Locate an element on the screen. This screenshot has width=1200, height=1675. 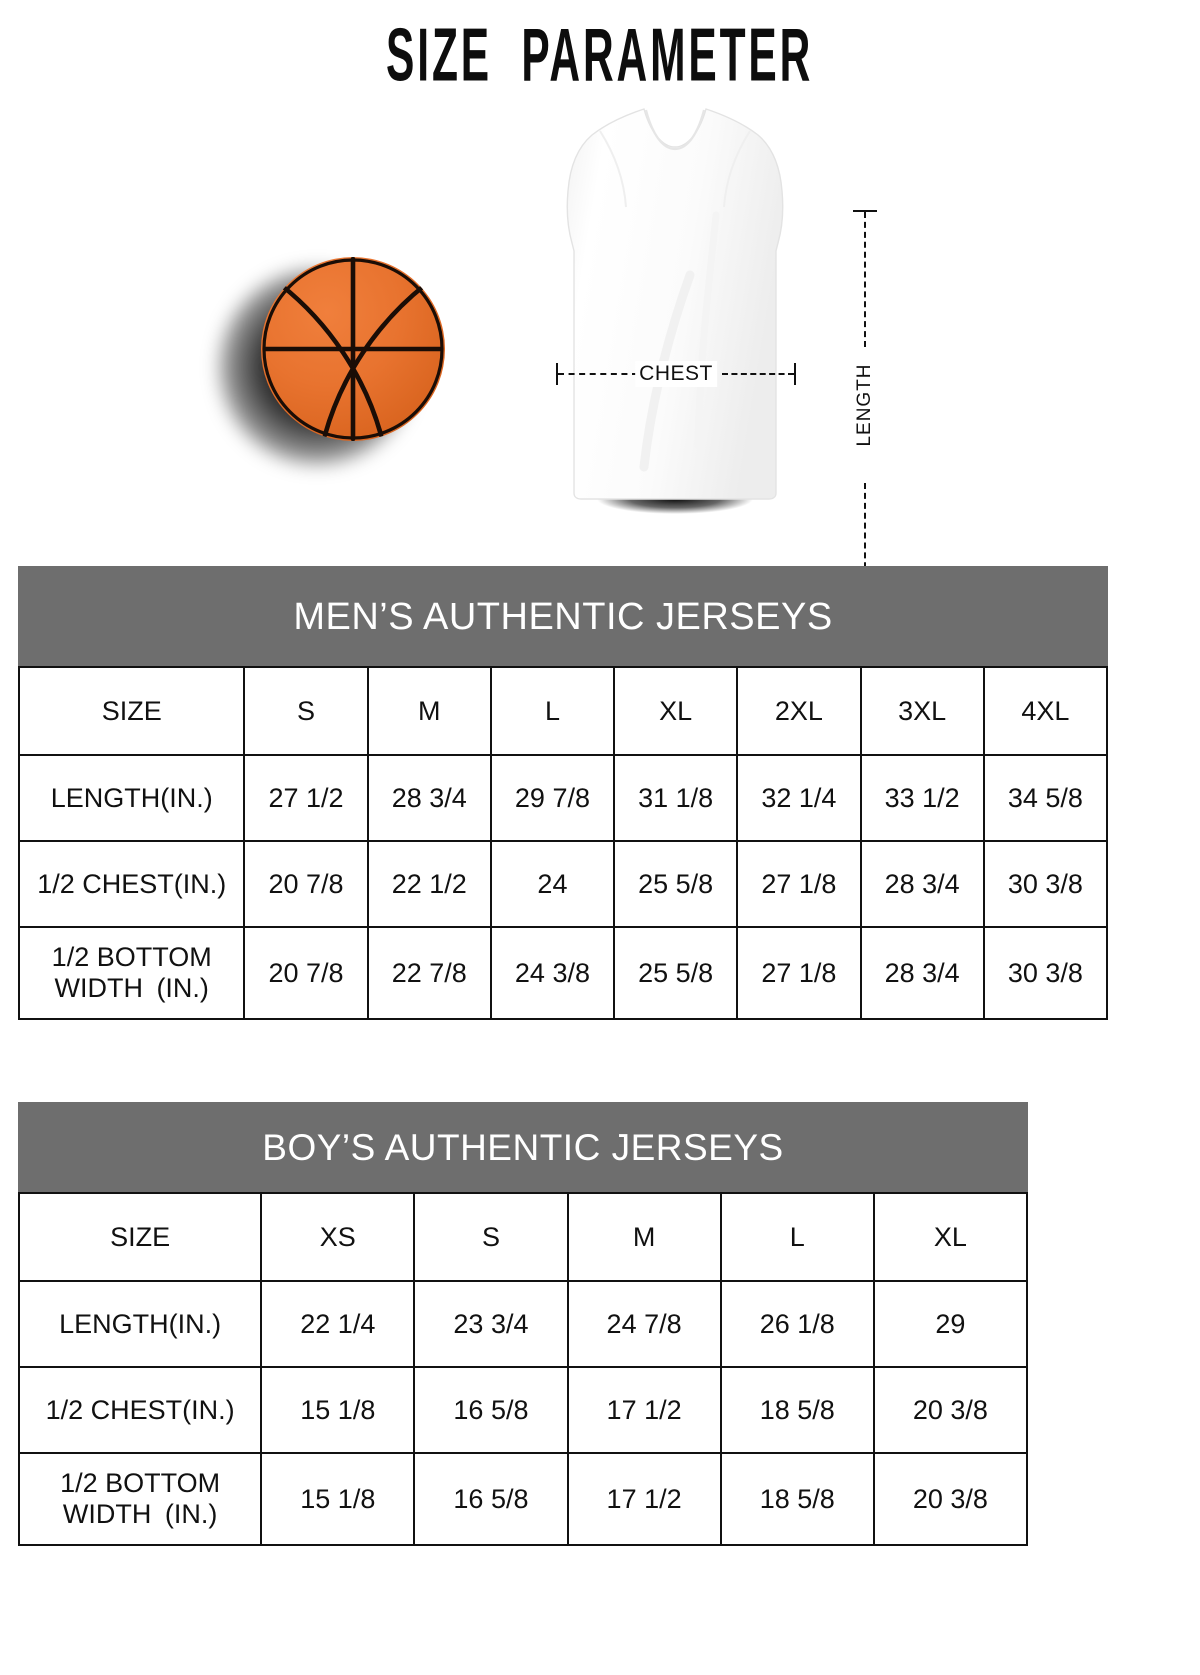
cell-chest-s: 20 7/8 is located at coordinates (306, 884).